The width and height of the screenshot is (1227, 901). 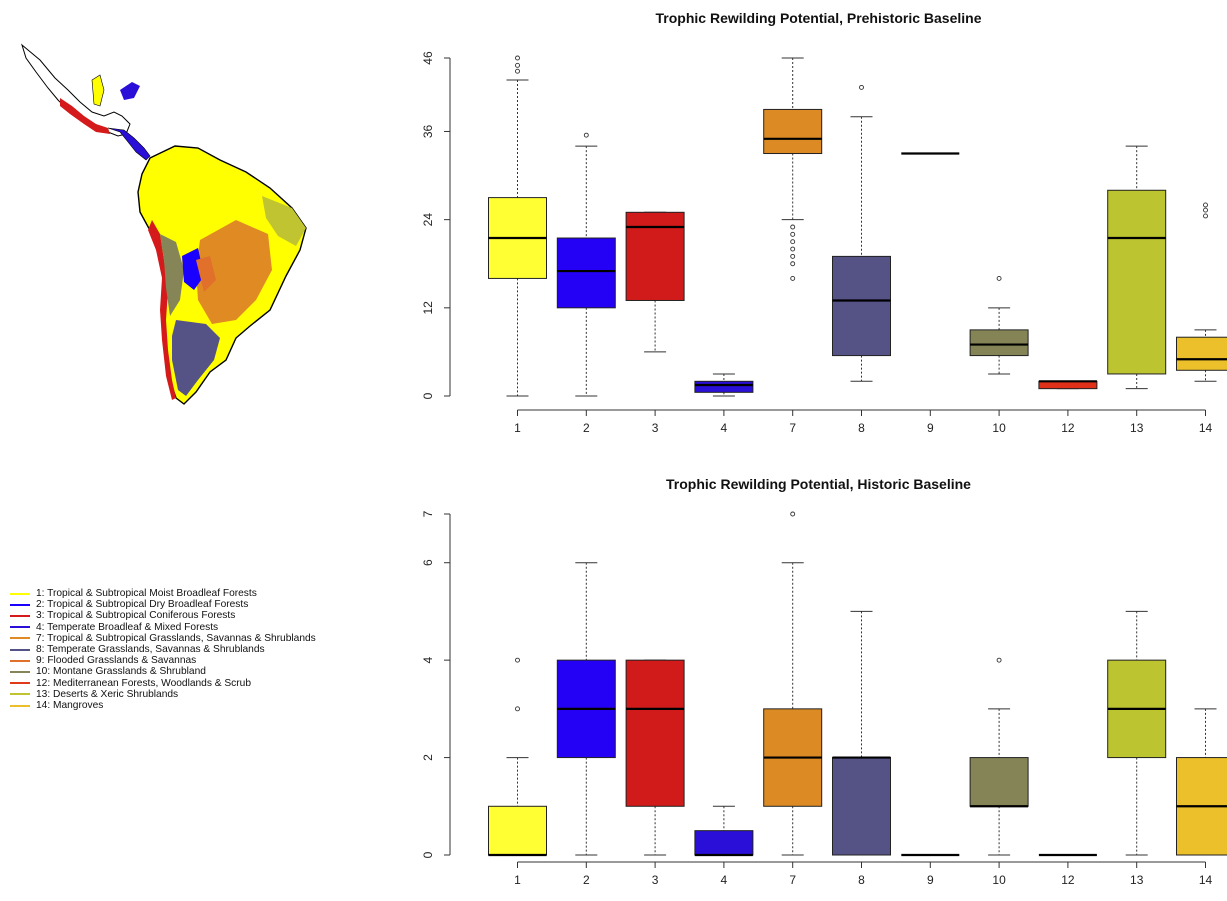 What do you see at coordinates (428, 308) in the screenshot?
I see `y-tick-label: 12` at bounding box center [428, 308].